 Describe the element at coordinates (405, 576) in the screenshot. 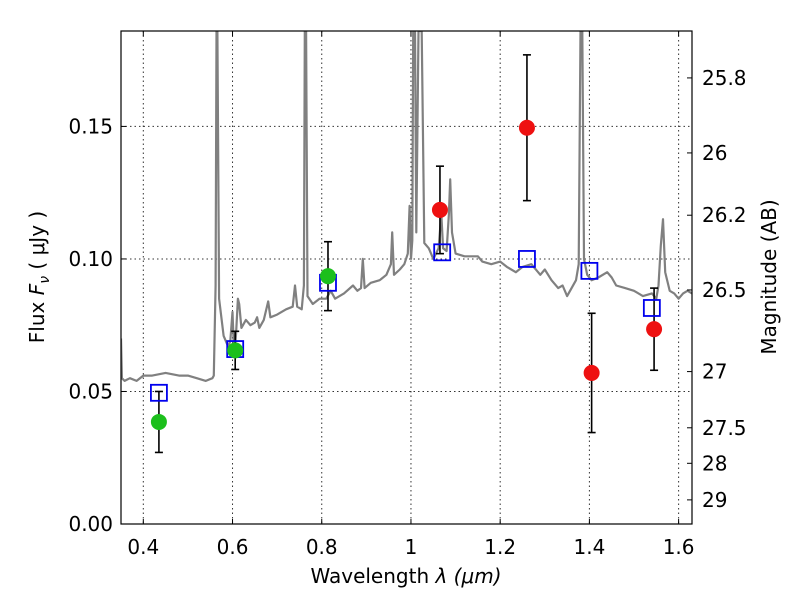

I see `x-axis-label: Wavelength λ (μm)` at that location.